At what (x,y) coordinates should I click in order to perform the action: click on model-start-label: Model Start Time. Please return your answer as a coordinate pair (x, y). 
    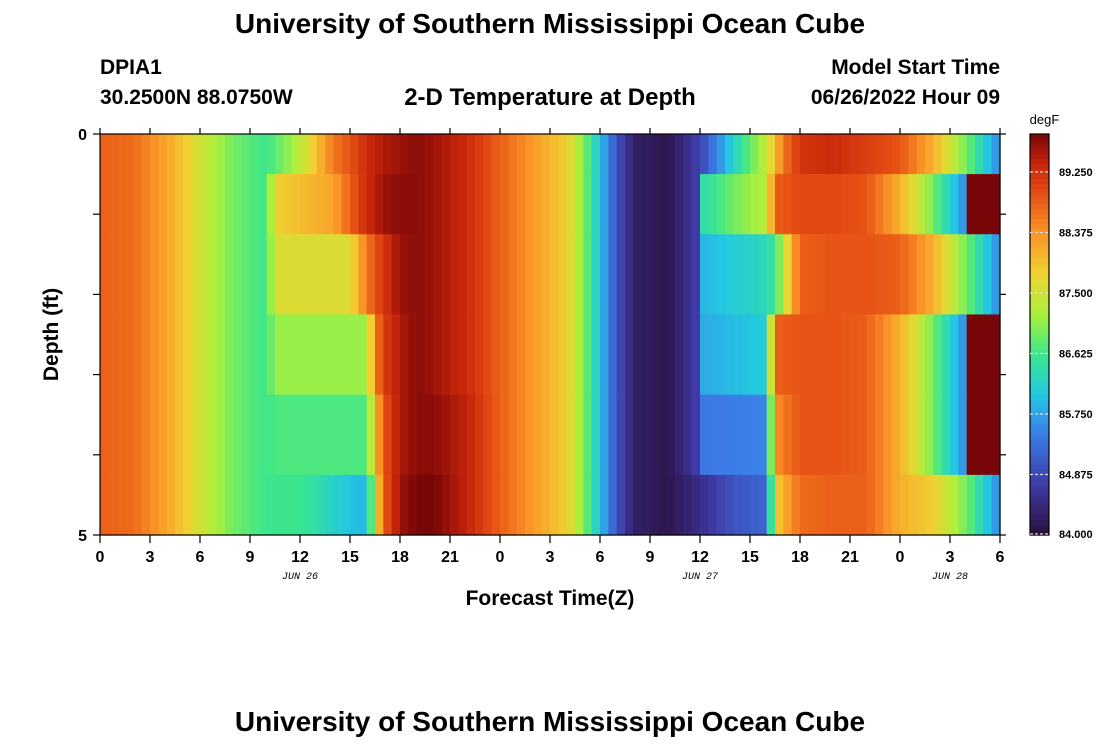
    Looking at the image, I should click on (915, 67).